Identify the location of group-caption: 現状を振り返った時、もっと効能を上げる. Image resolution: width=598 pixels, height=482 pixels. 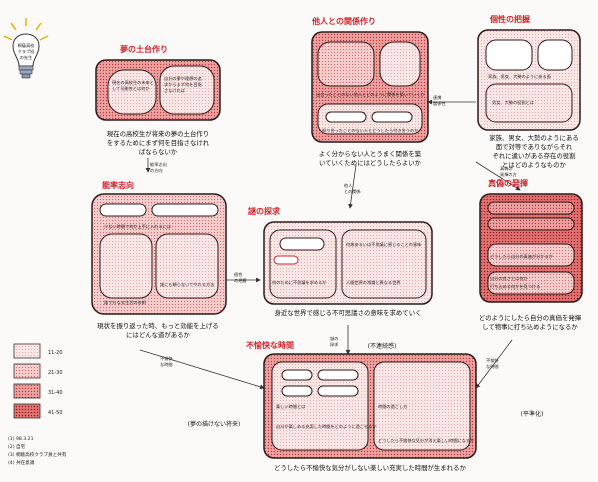
(157, 325).